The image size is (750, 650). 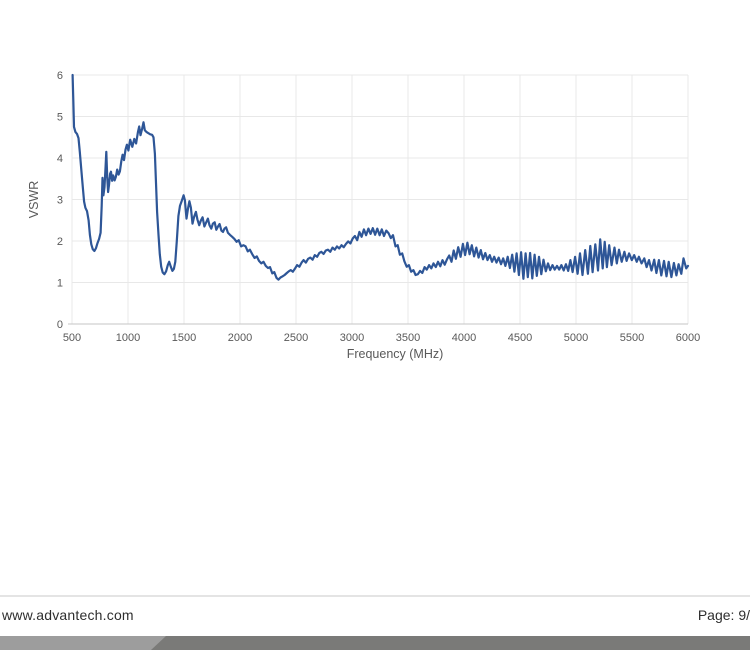 What do you see at coordinates (240, 338) in the screenshot?
I see `x-tick-label: 2000` at bounding box center [240, 338].